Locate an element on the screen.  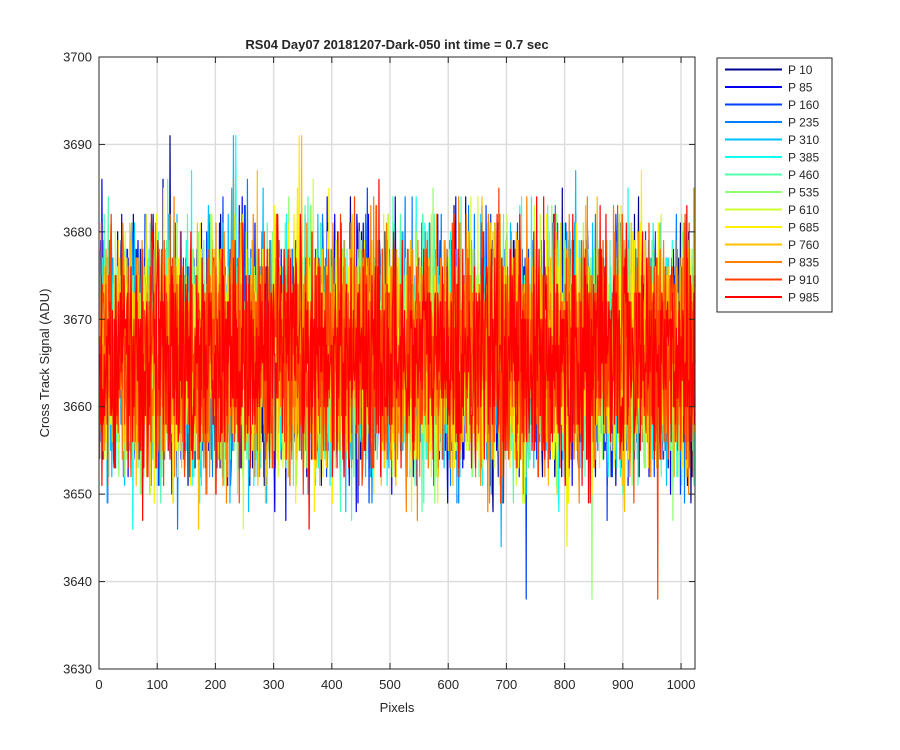
x-tick-label: 800 is located at coordinates (565, 684).